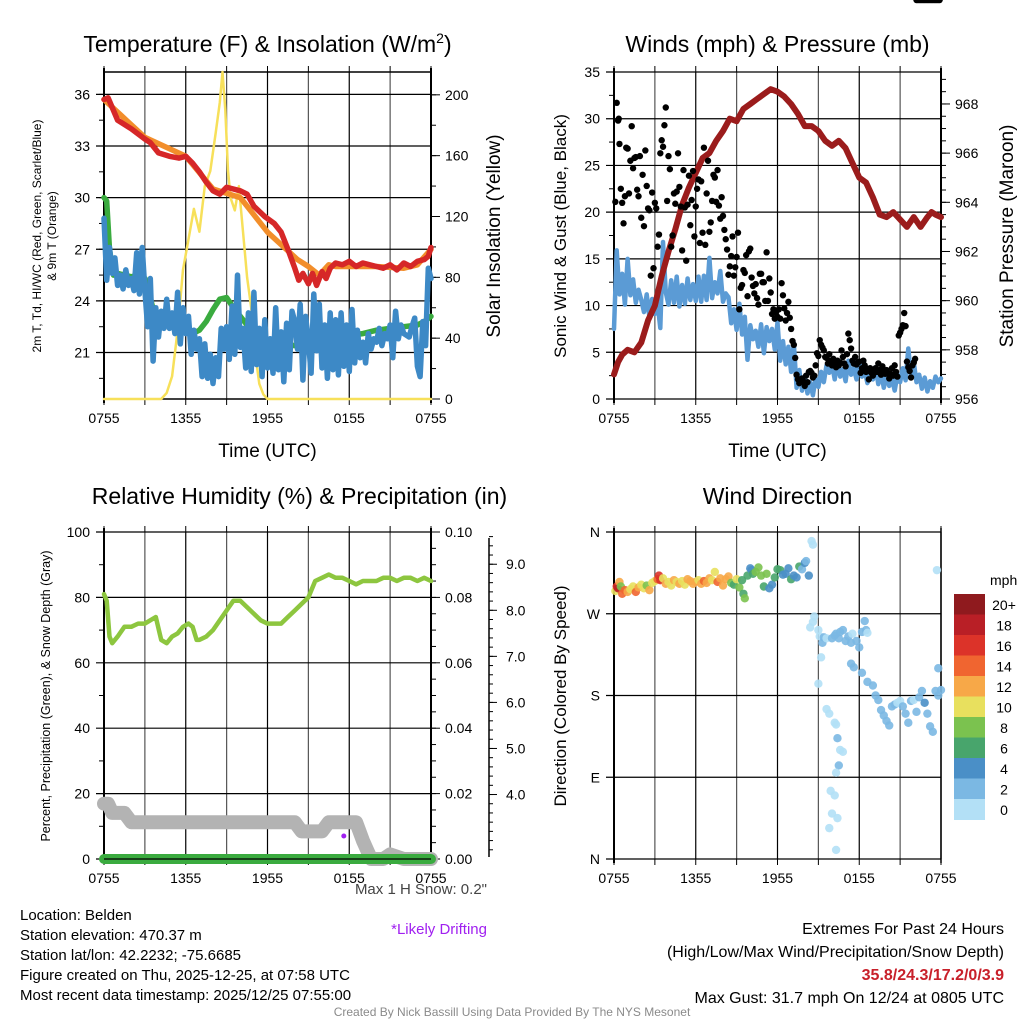 This screenshot has height=1024, width=1024. Describe the element at coordinates (458, 728) in the screenshot. I see `precip-y2-tick-label: 0.04` at that location.